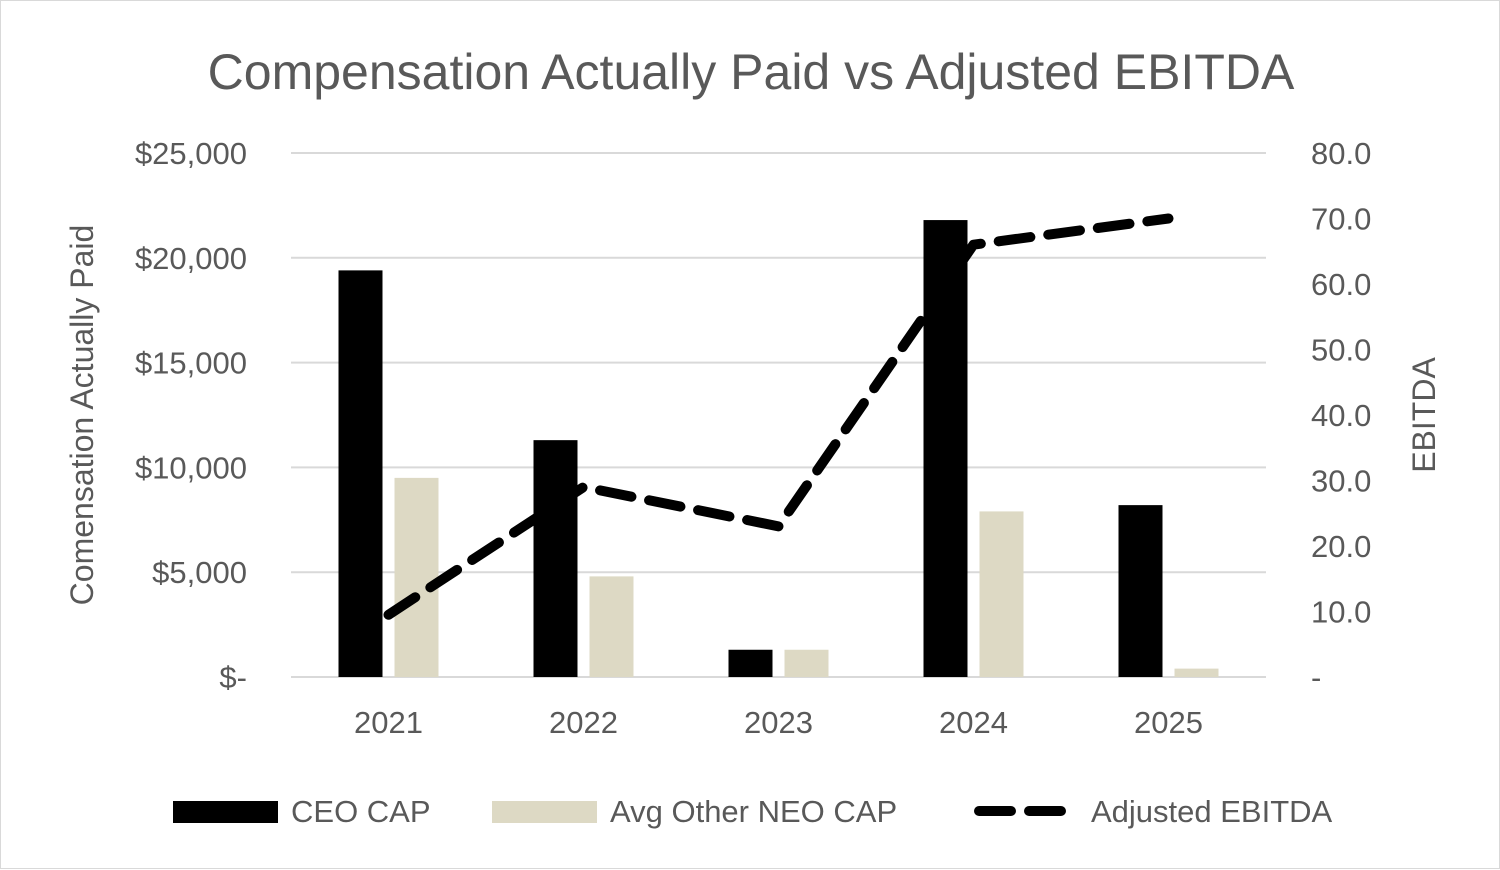  I want to click on bar-1-2023, so click(807, 663).